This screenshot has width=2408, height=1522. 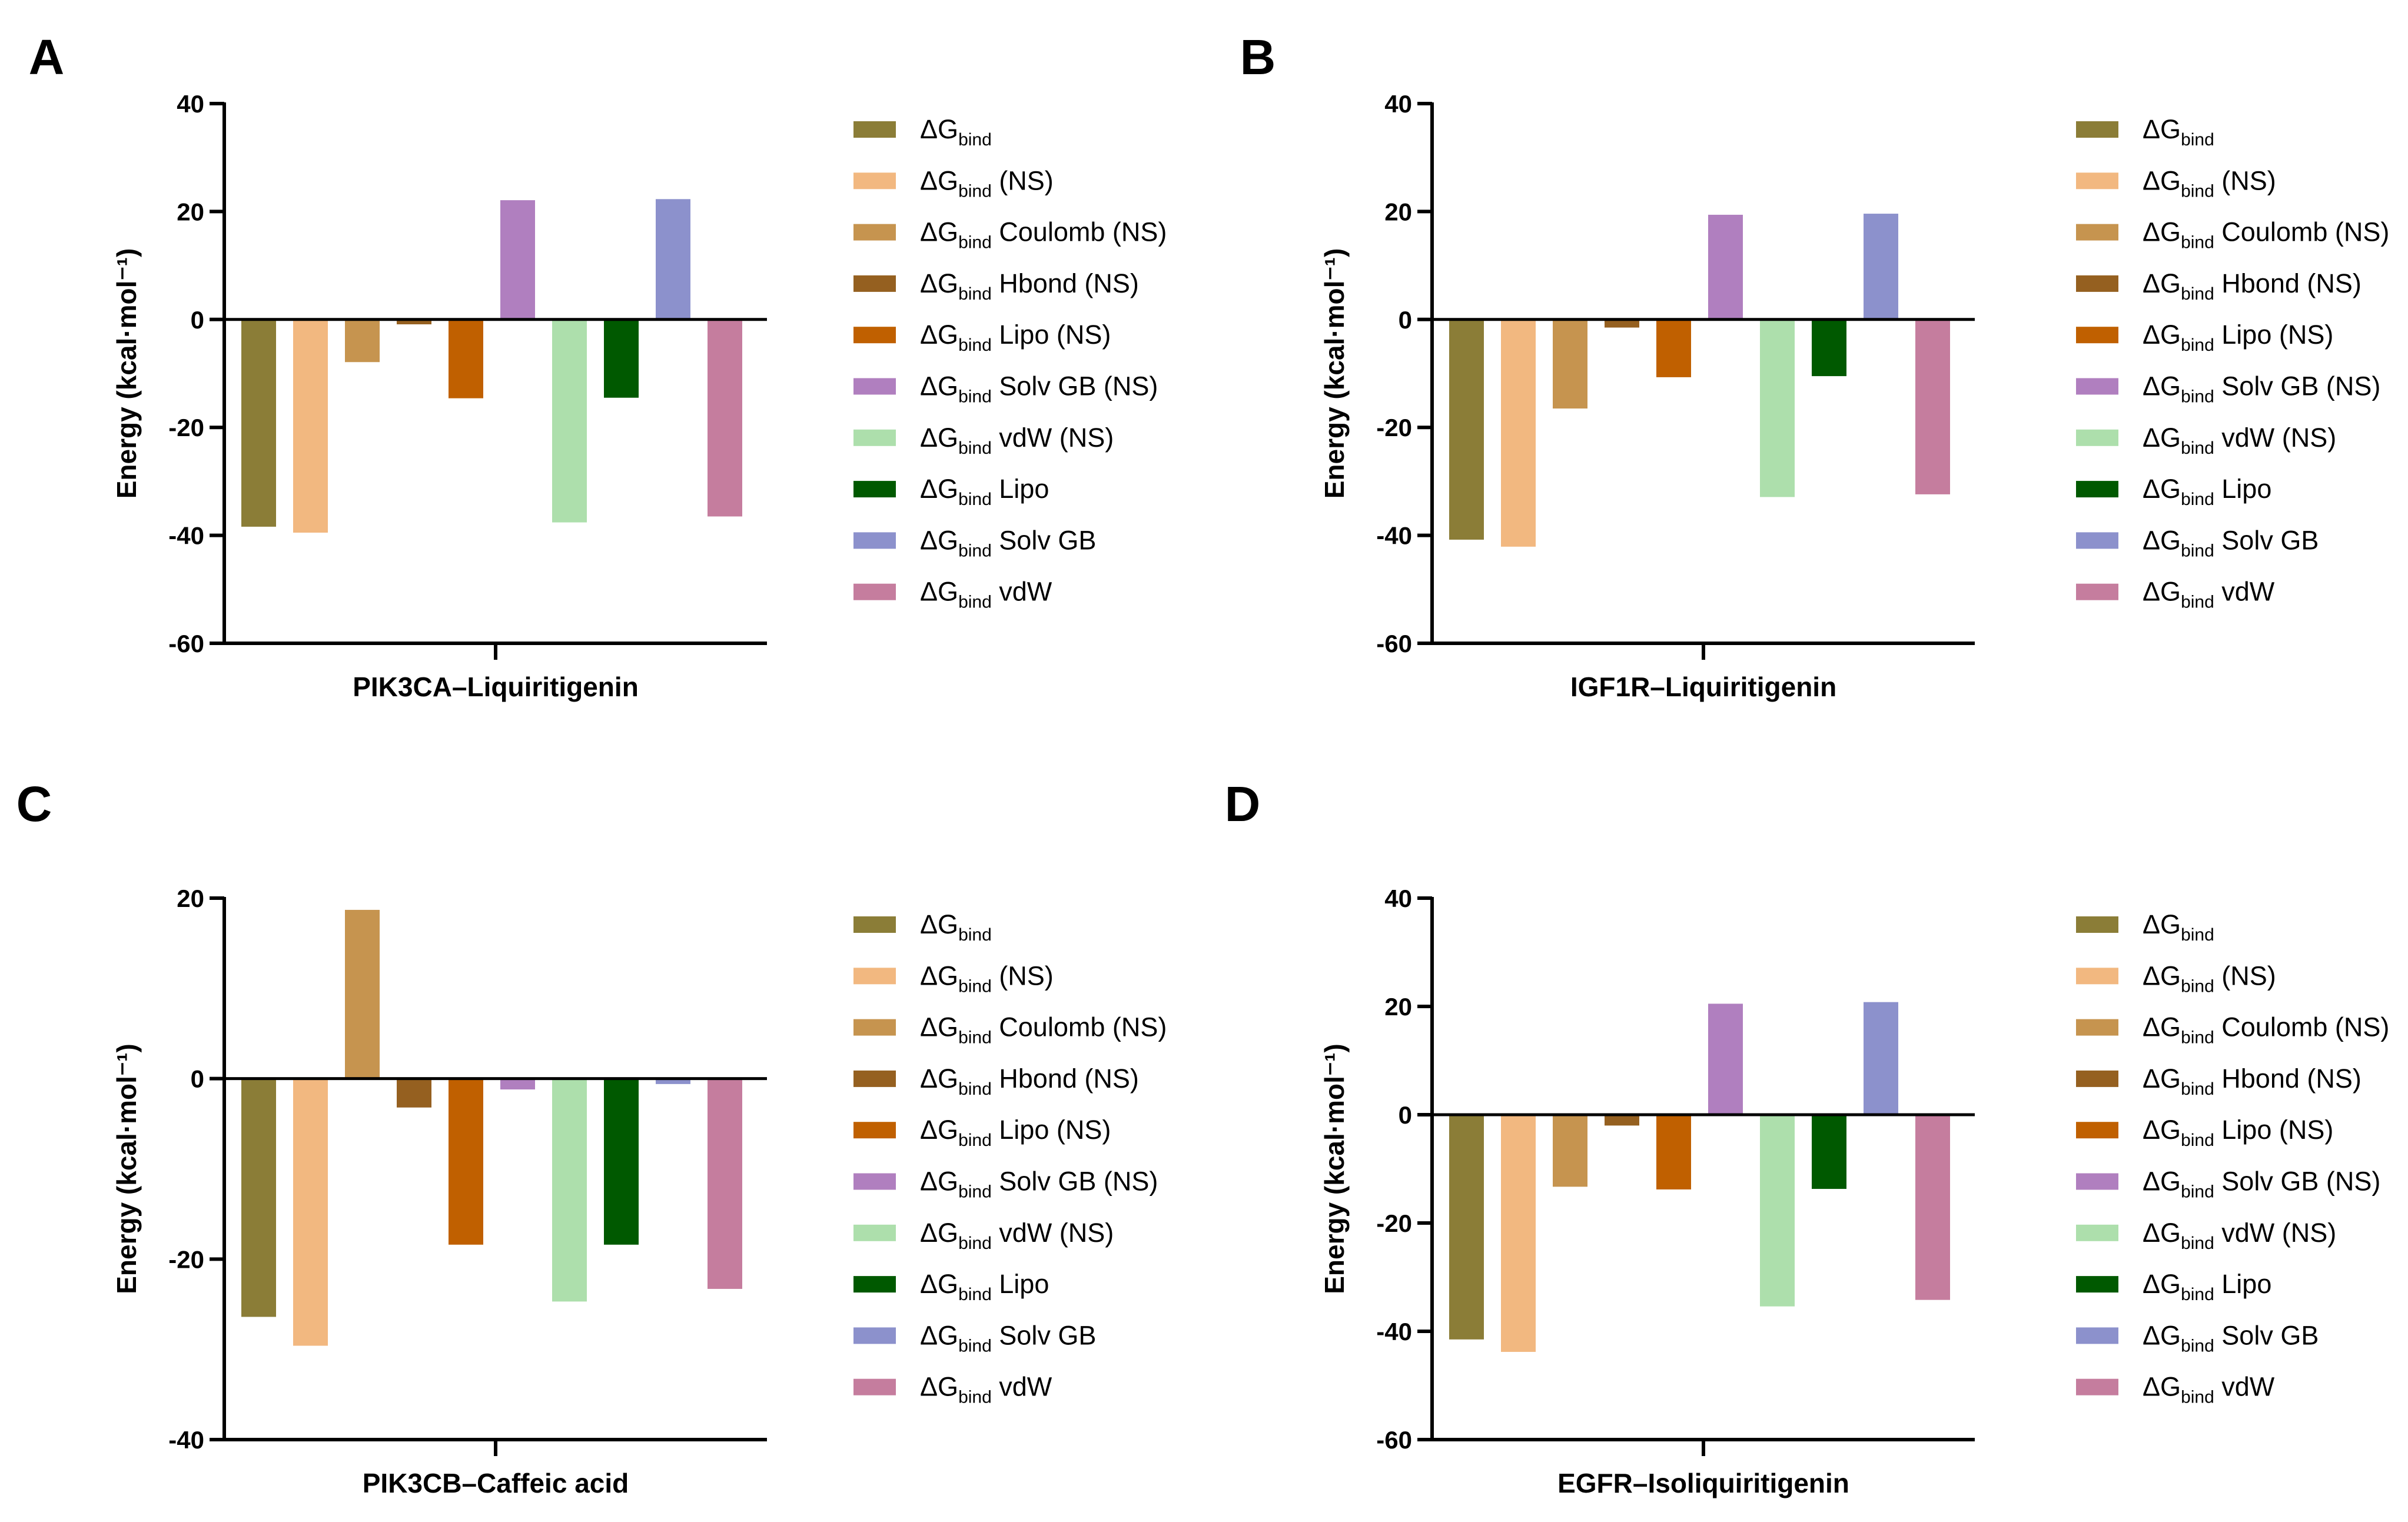 I want to click on legend-label: ΔGbind Solv GB, so click(x=1008, y=1337).